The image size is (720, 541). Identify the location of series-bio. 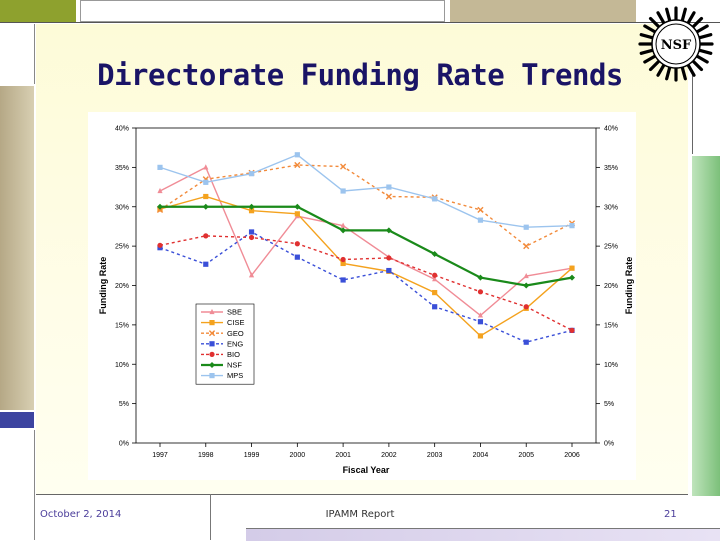
(366, 283).